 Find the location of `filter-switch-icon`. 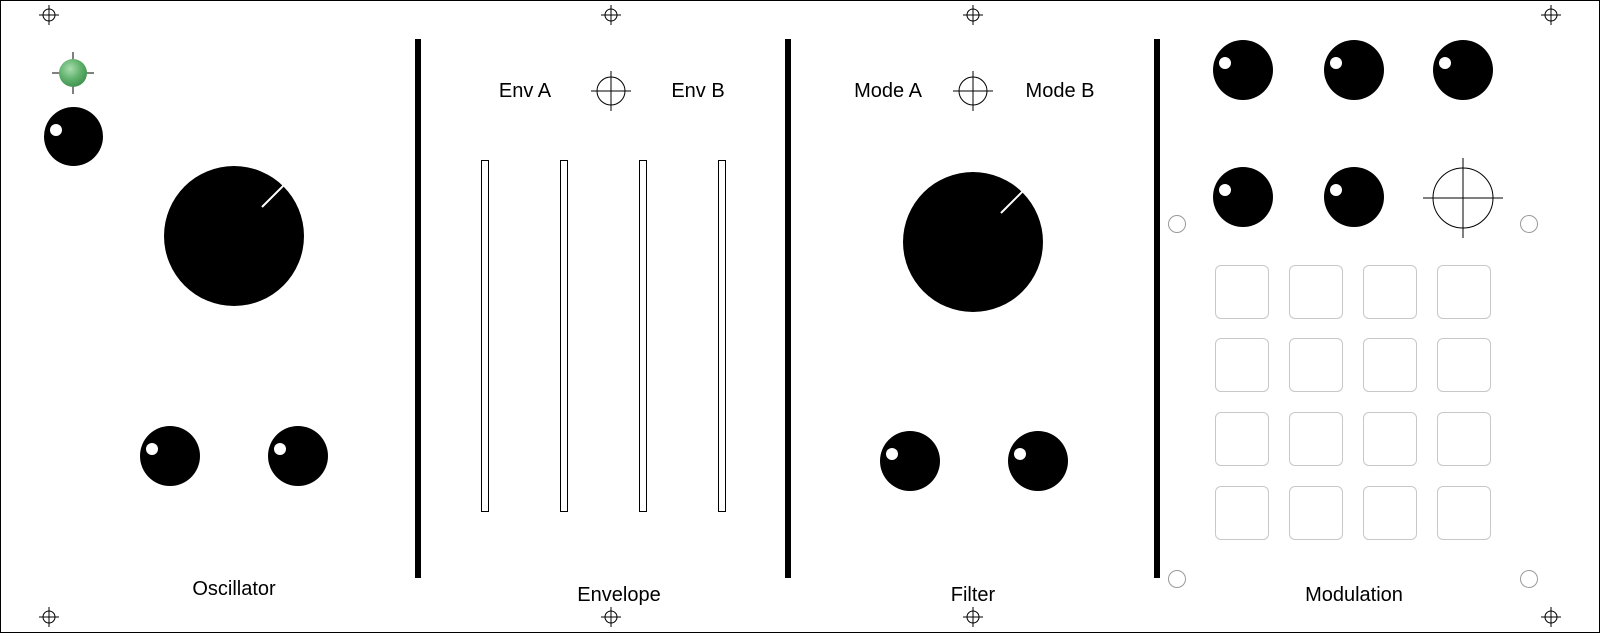

filter-switch-icon is located at coordinates (973, 91).